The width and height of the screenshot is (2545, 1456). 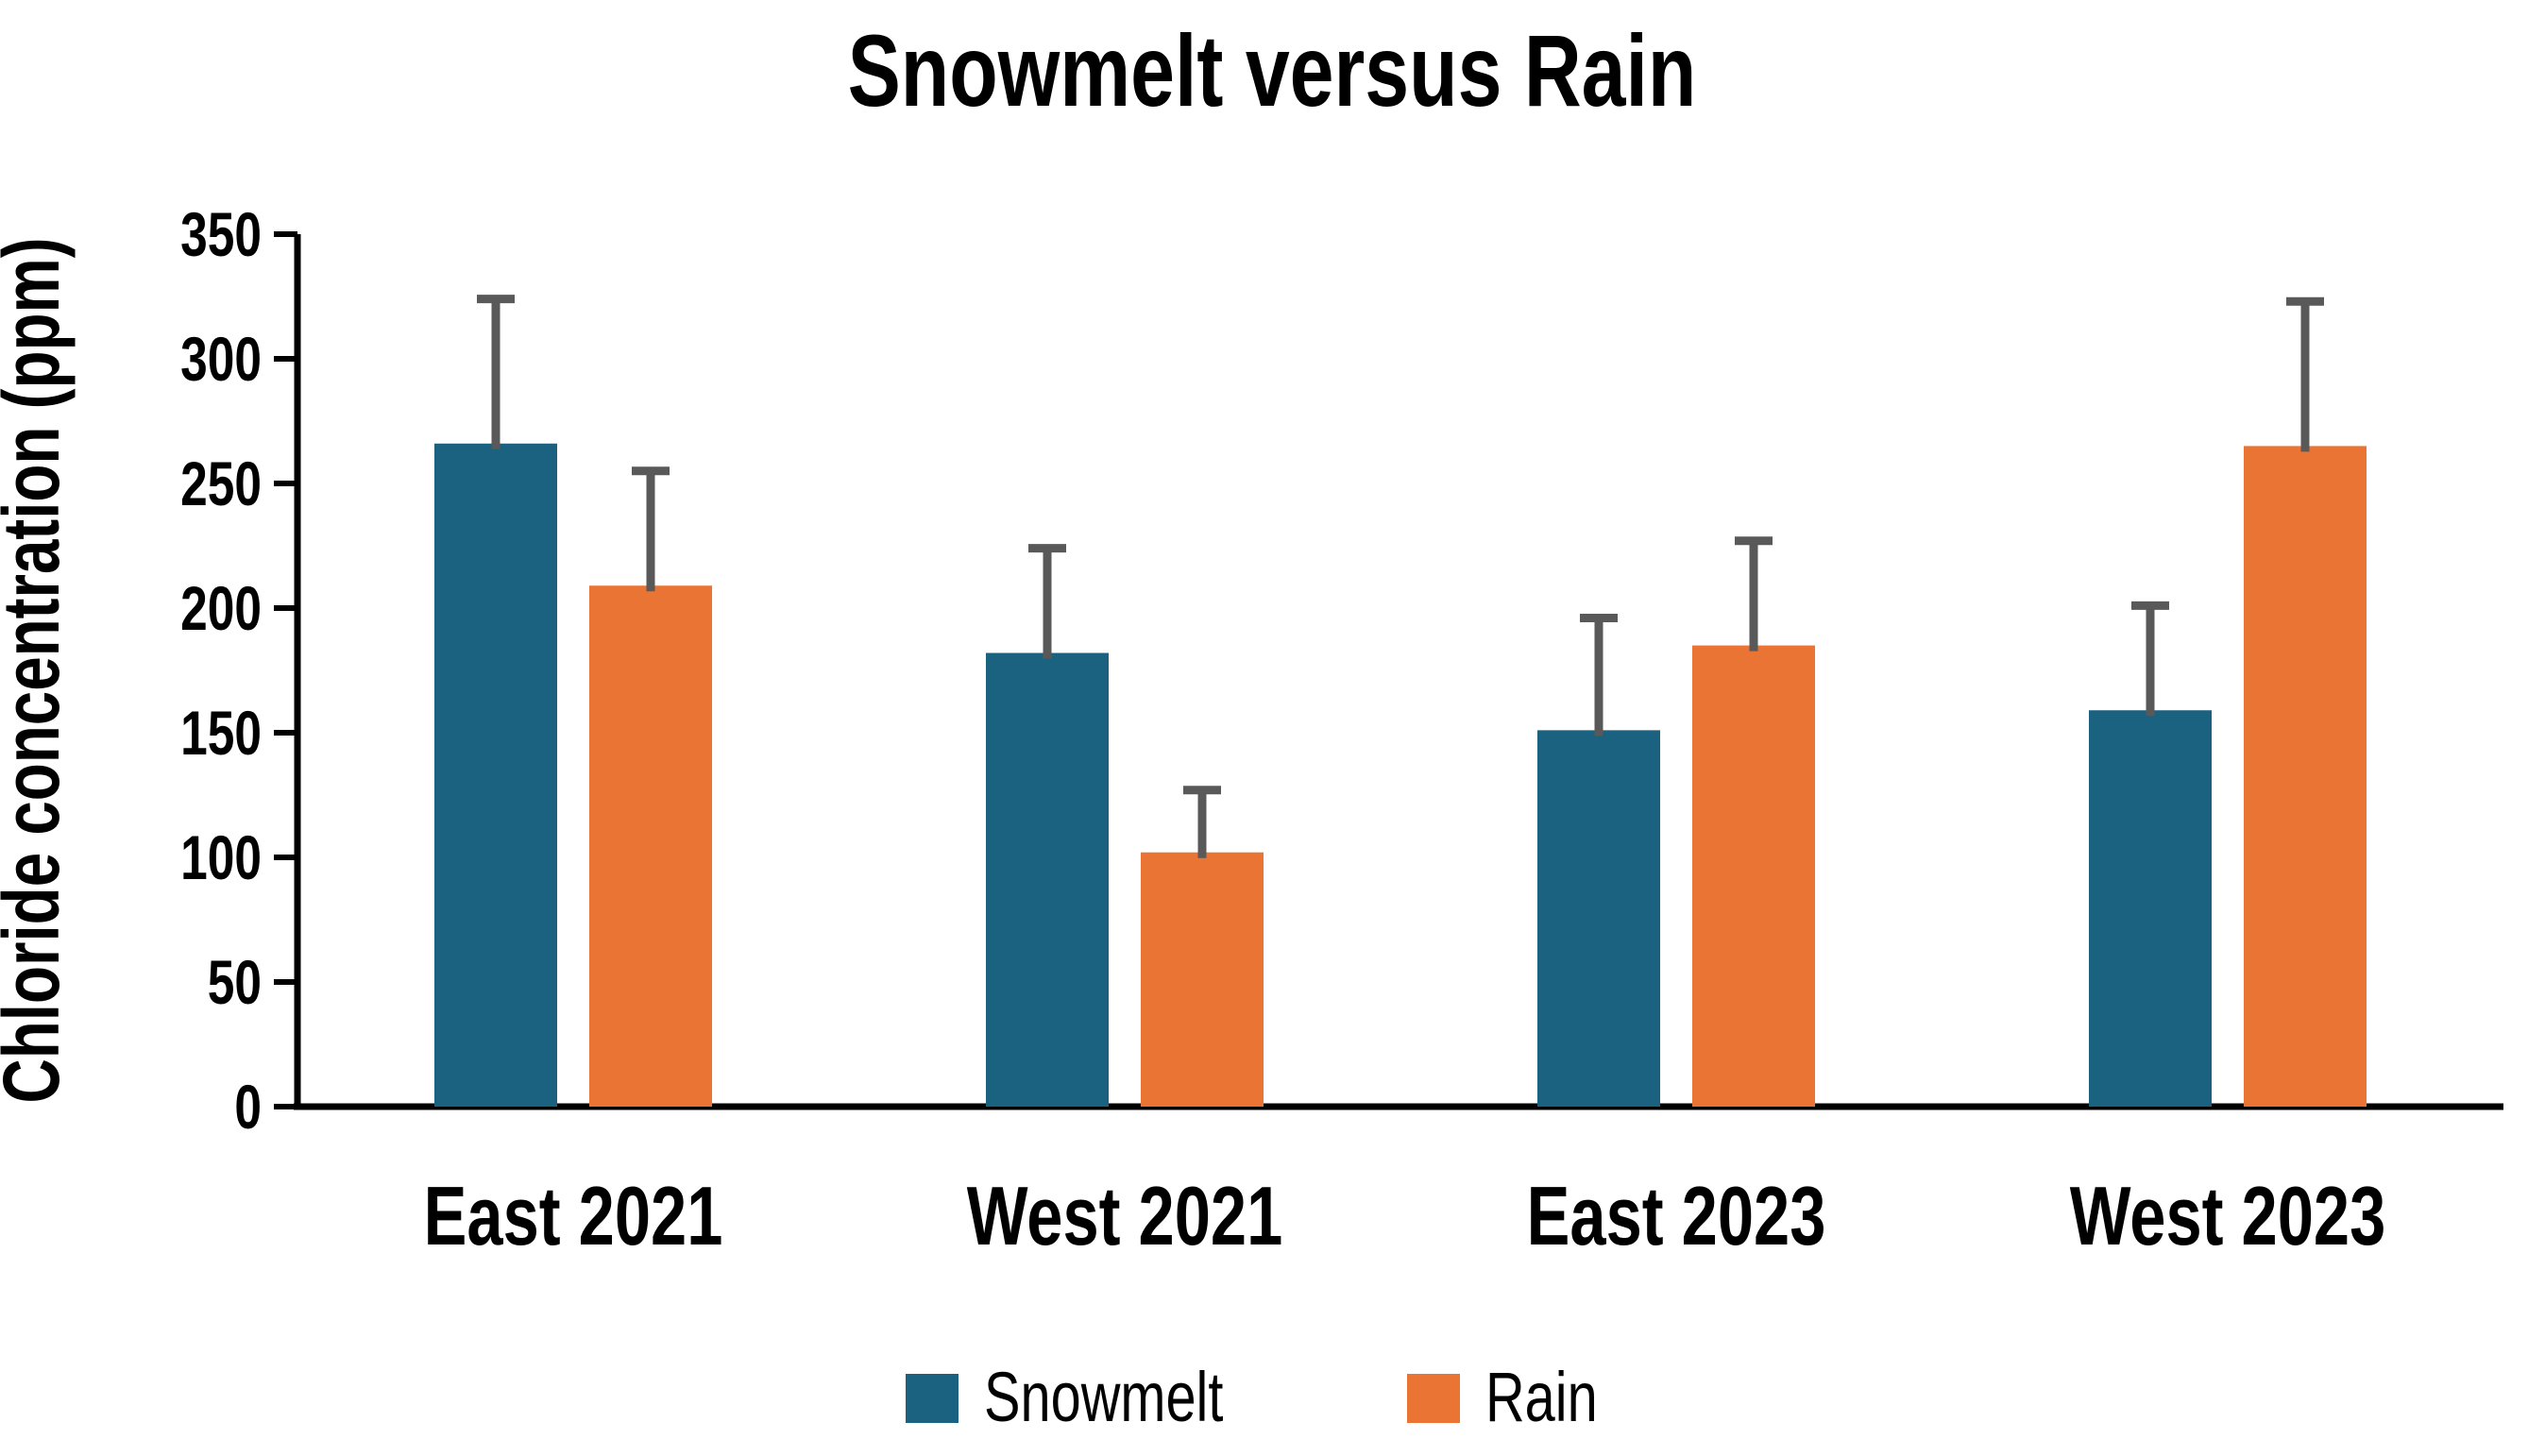 What do you see at coordinates (2305, 776) in the screenshot?
I see `bar-rain-west-2023` at bounding box center [2305, 776].